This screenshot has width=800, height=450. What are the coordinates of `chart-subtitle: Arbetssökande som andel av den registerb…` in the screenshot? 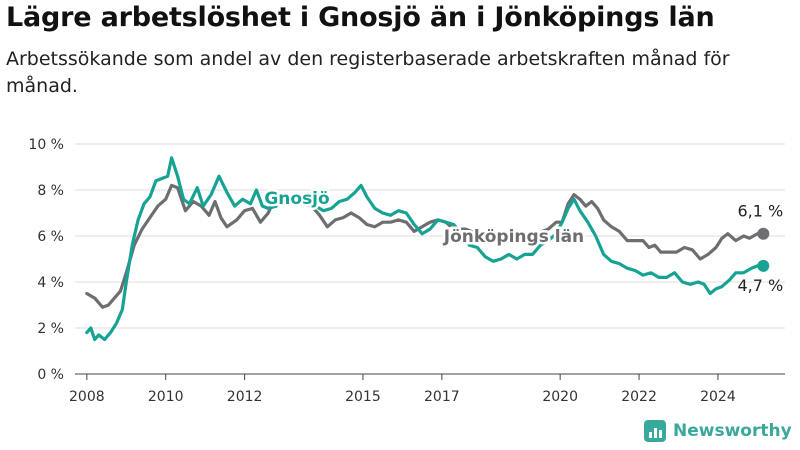 It's located at (368, 72).